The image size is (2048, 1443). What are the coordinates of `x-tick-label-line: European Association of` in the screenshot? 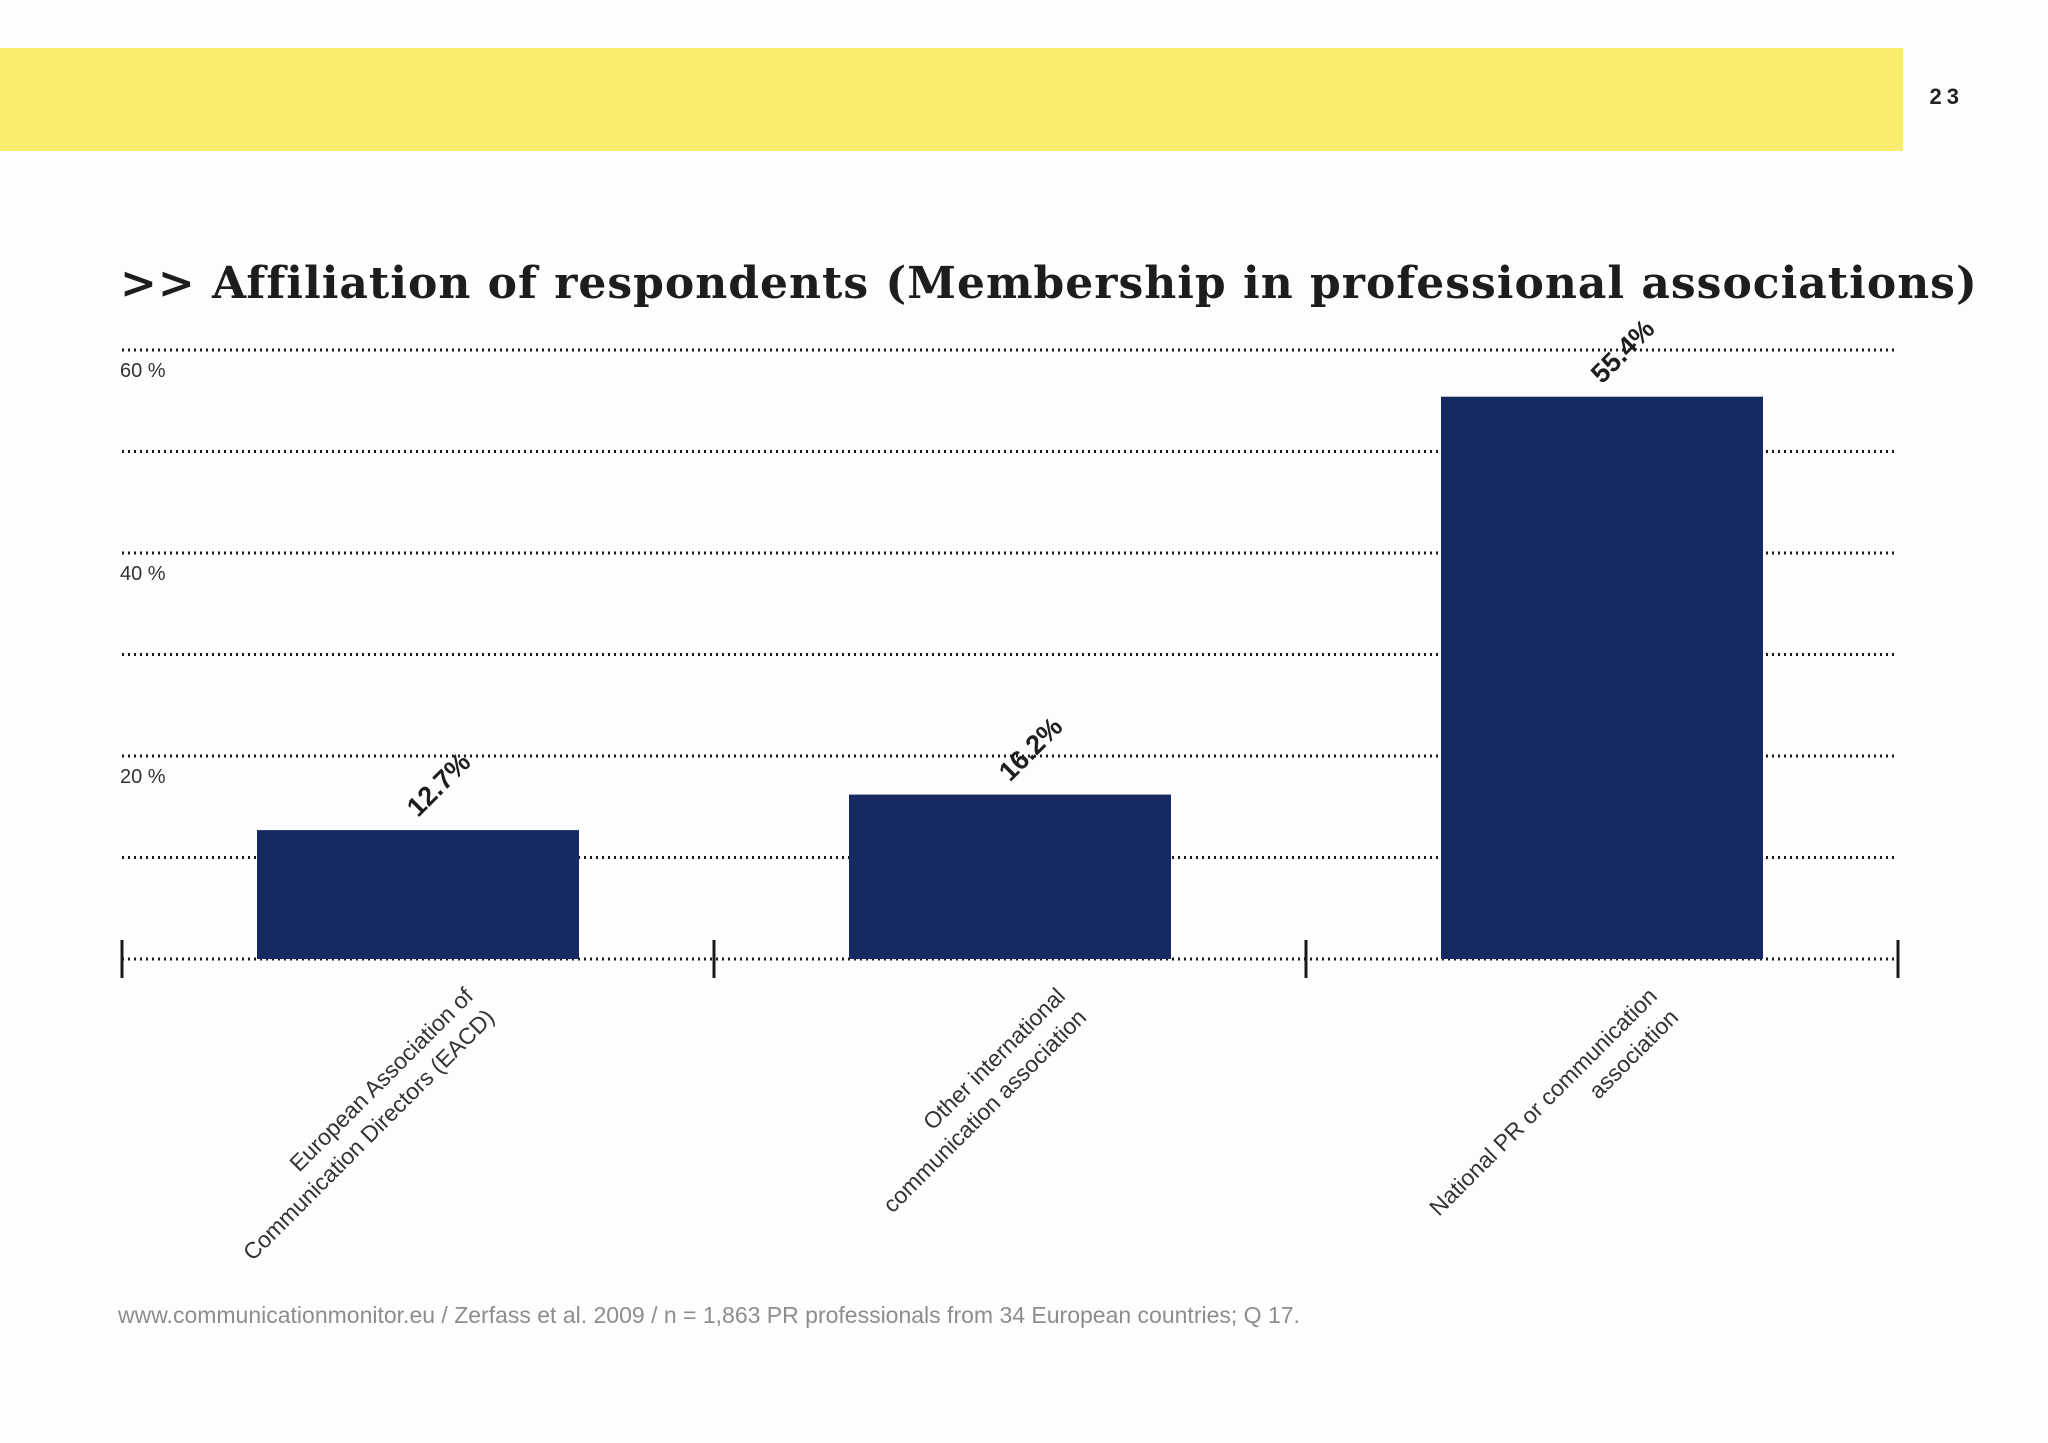 It's located at (381, 1079).